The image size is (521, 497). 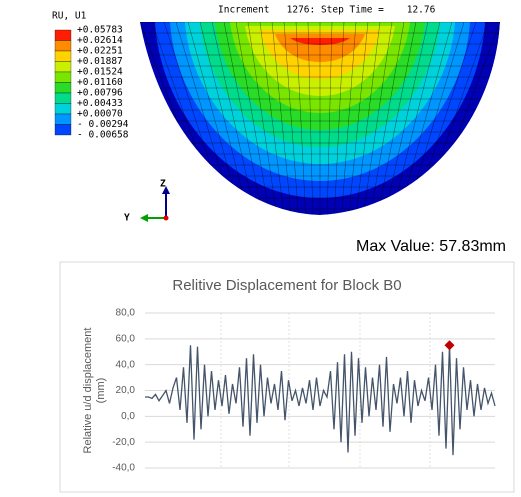 I want to click on legend-title: RU, U1, so click(x=69, y=16).